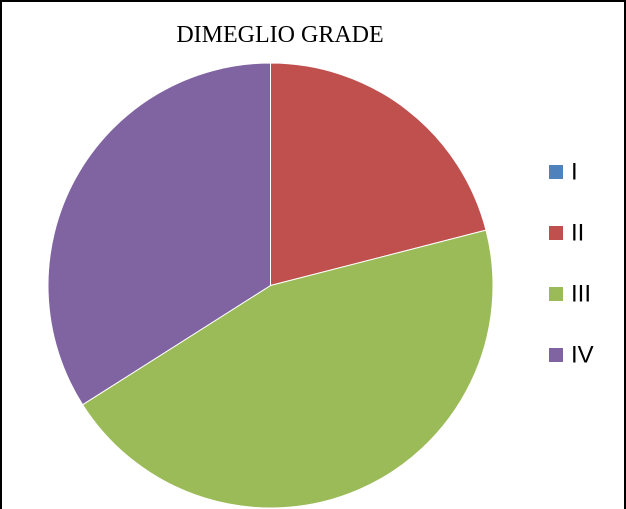  I want to click on legend-label: III, so click(581, 293).